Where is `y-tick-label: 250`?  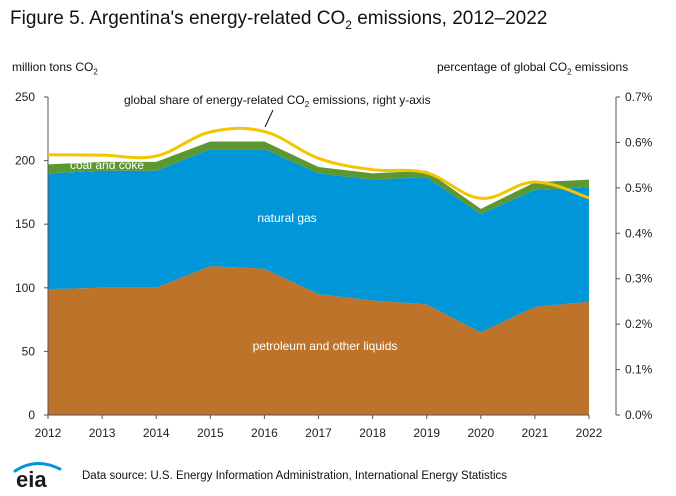
y-tick-label: 250 is located at coordinates (25, 97).